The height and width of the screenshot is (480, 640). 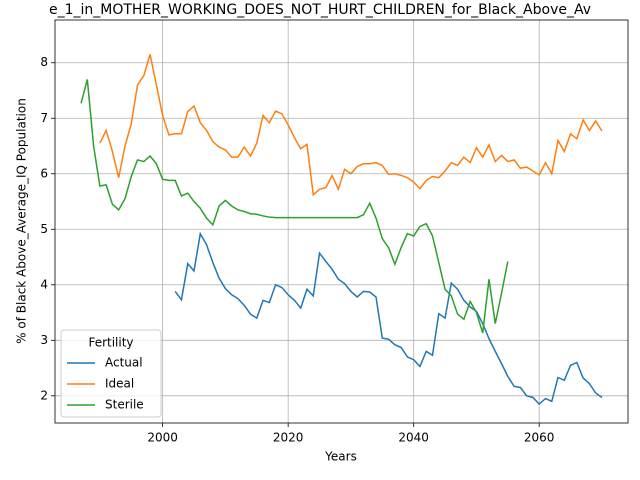 I want to click on legend-label: Ideal, so click(x=119, y=384).